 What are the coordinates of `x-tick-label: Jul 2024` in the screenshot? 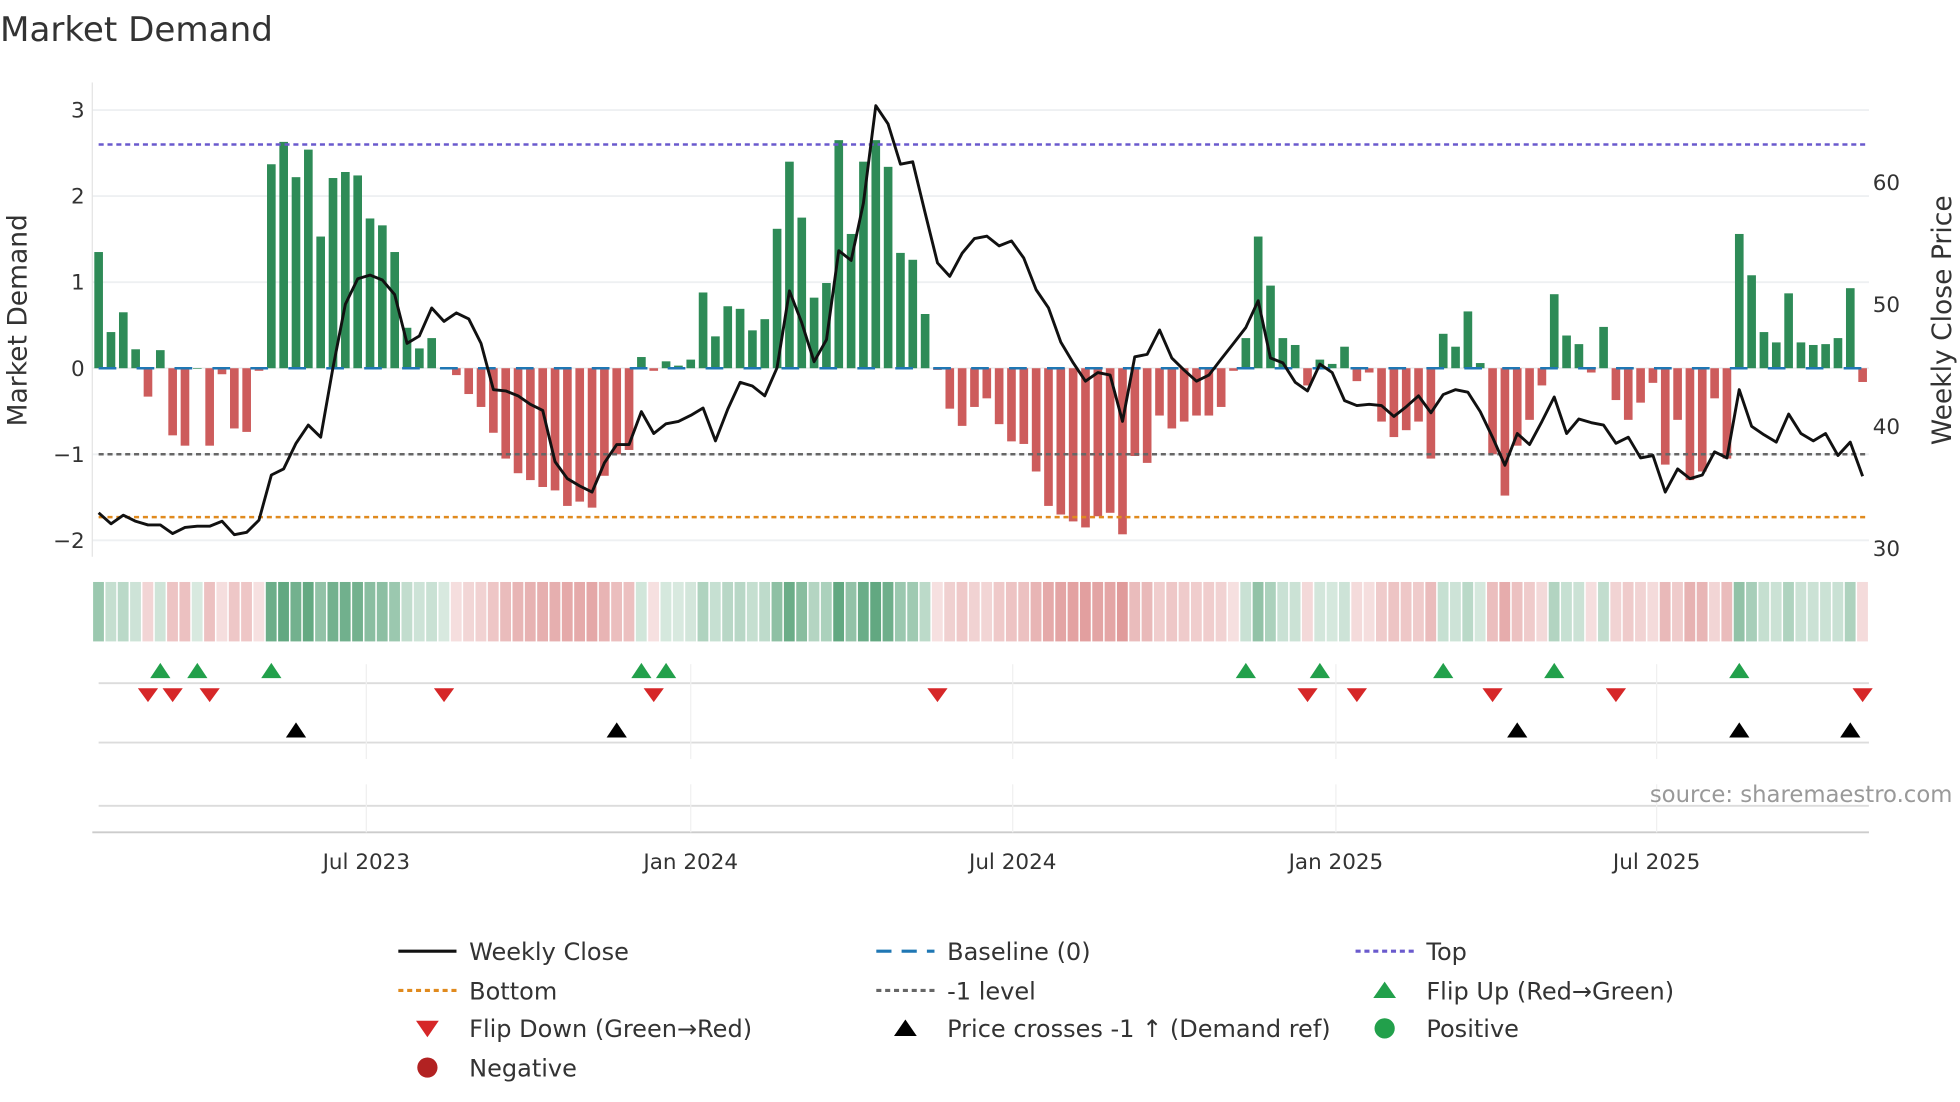 It's located at (1011, 862).